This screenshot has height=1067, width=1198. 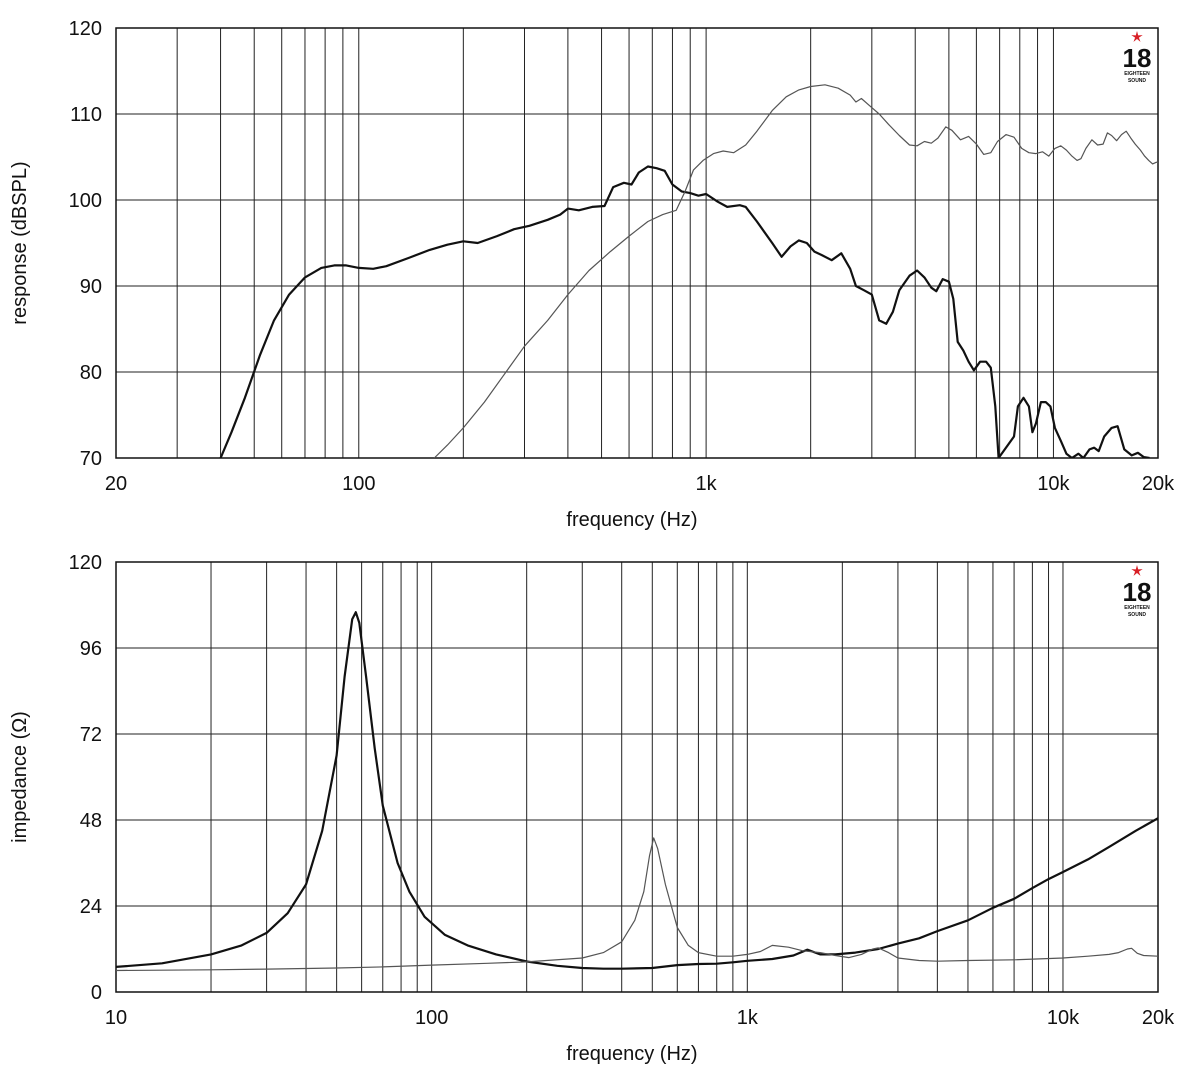 What do you see at coordinates (91, 459) in the screenshot?
I see `y-tick-label: 70` at bounding box center [91, 459].